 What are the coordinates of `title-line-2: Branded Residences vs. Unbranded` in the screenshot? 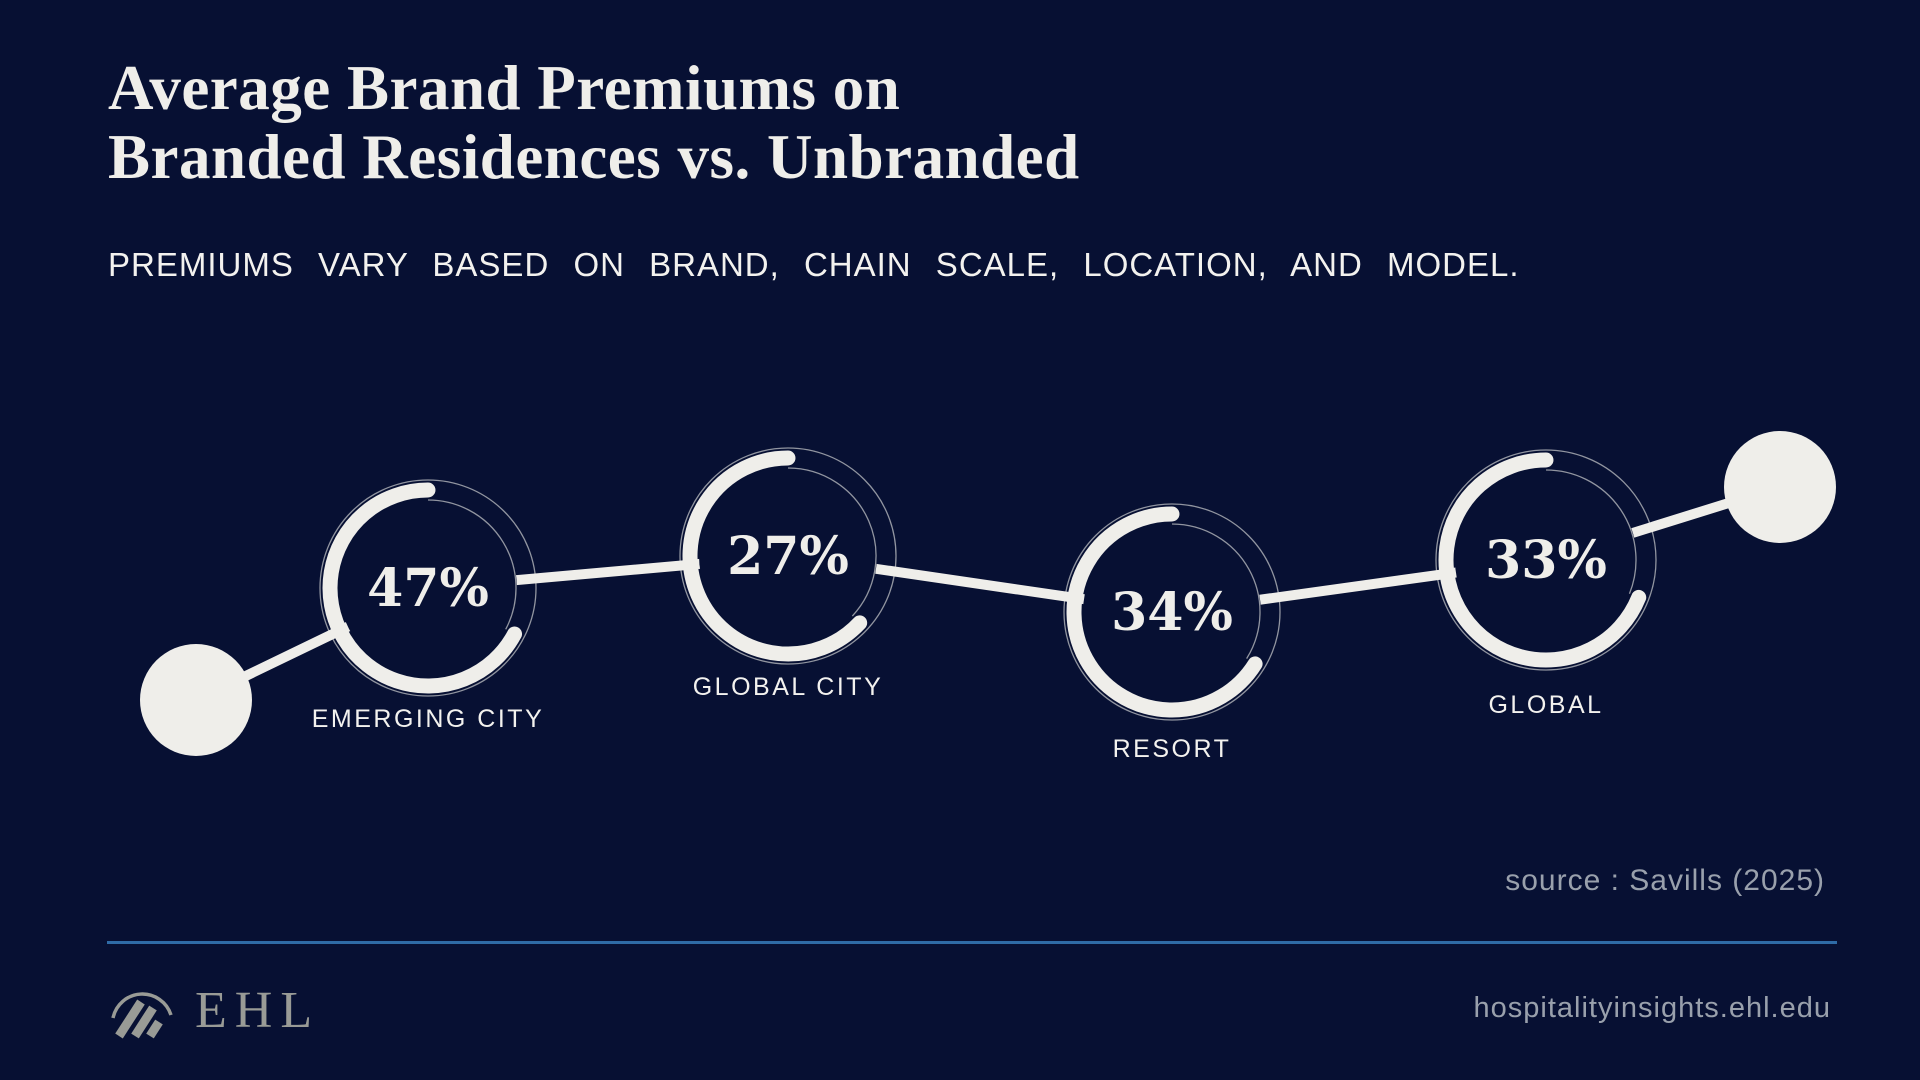 It's located at (594, 157).